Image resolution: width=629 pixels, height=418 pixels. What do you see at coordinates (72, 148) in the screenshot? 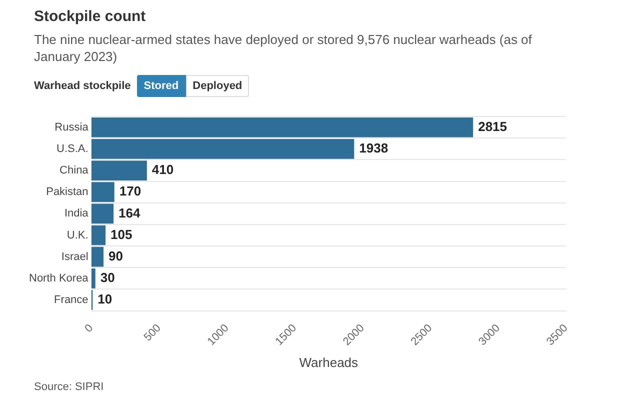
I see `y-tick-label: U.S.A.` at bounding box center [72, 148].